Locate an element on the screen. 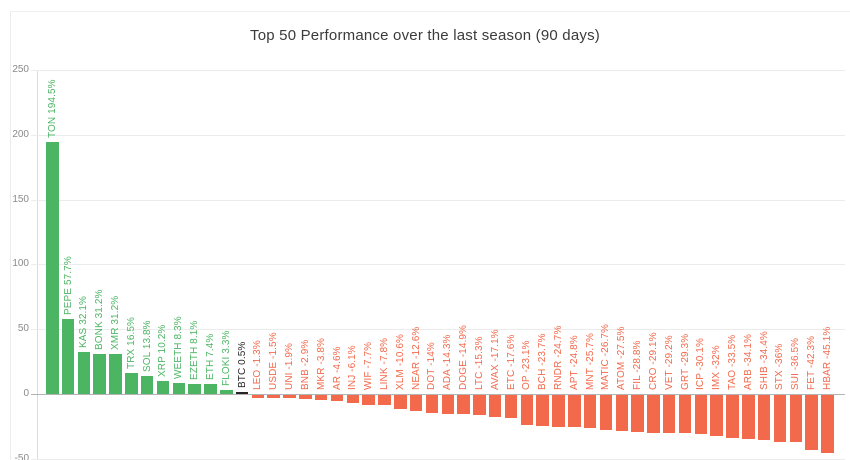 Image resolution: width=850 pixels, height=460 pixels. bar-rndr is located at coordinates (558, 411).